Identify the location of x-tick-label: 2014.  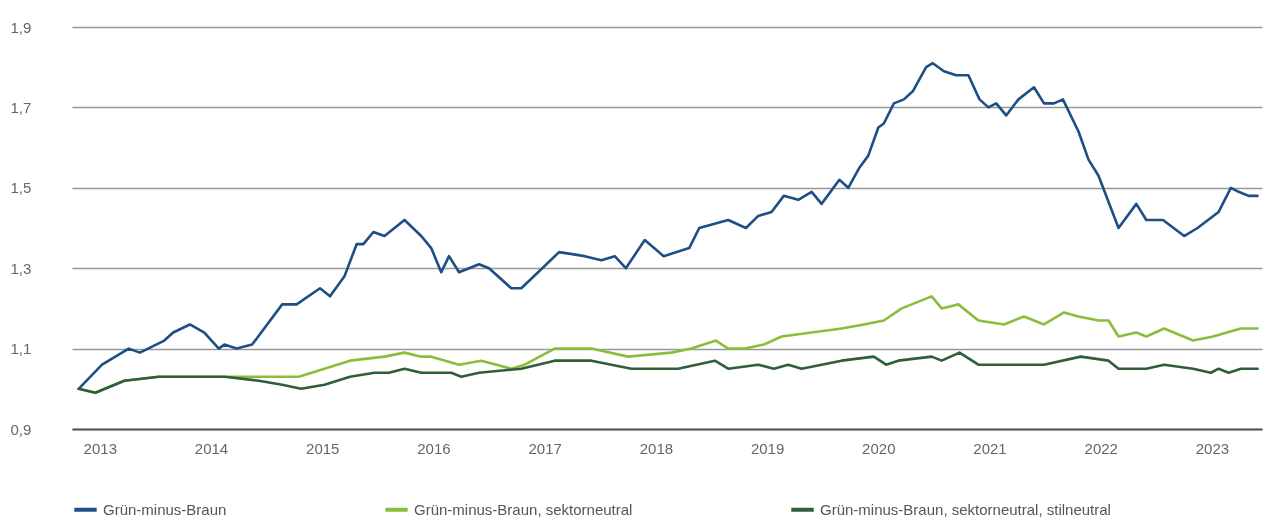
(211, 448).